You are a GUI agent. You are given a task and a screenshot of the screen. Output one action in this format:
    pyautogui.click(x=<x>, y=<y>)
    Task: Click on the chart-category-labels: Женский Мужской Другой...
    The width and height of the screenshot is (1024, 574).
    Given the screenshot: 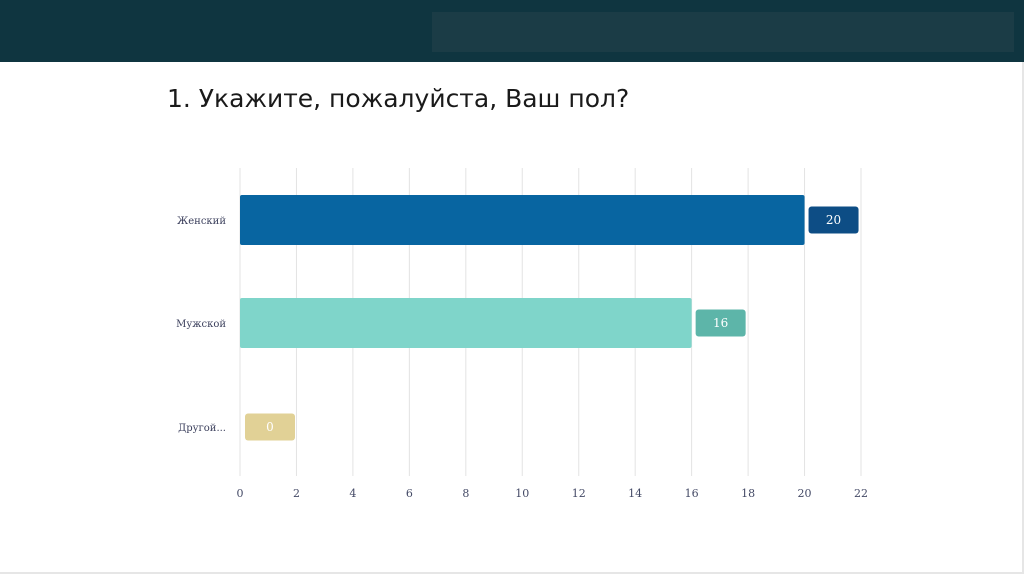 What is the action you would take?
    pyautogui.click(x=201, y=325)
    